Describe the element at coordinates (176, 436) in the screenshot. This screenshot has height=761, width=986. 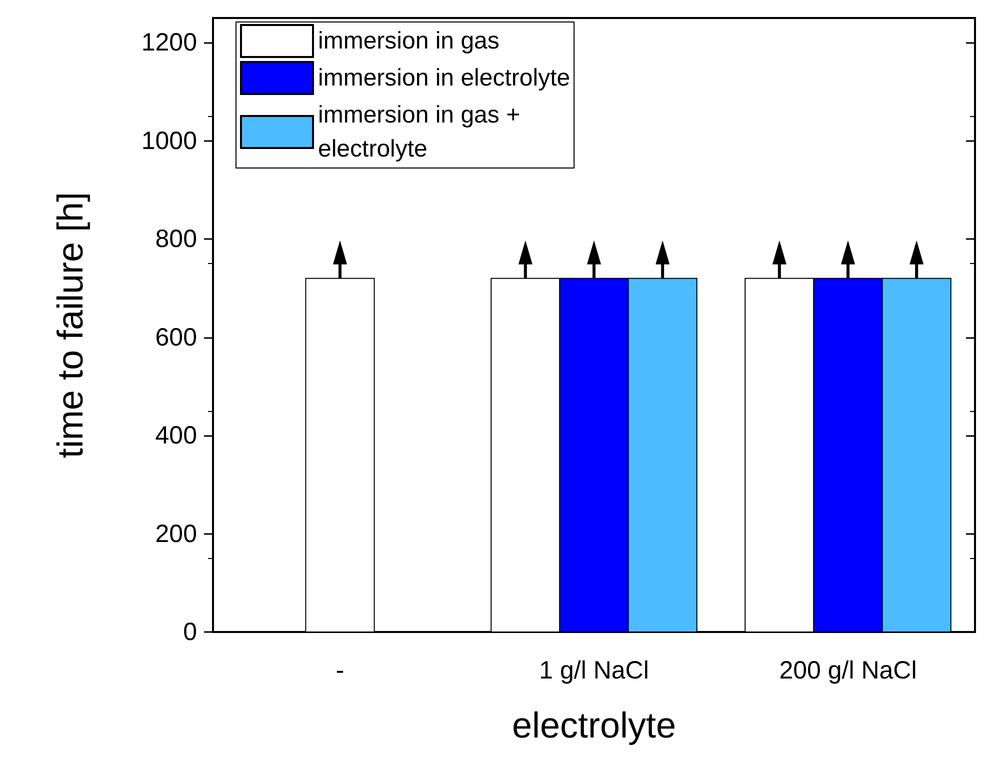
I see `y-tick-label: 400` at that location.